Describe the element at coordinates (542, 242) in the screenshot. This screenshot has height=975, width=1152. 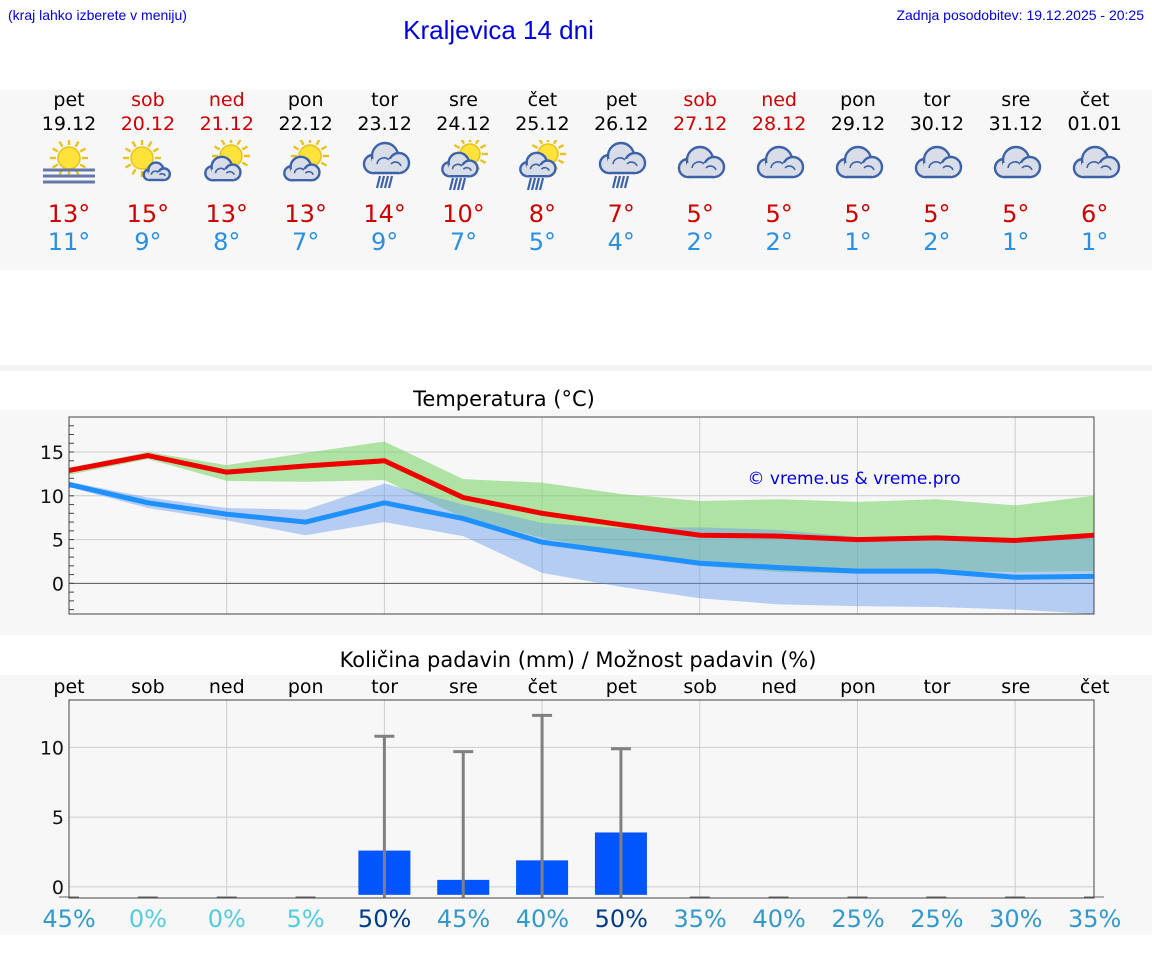
I see `min-temperature: 5°` at that location.